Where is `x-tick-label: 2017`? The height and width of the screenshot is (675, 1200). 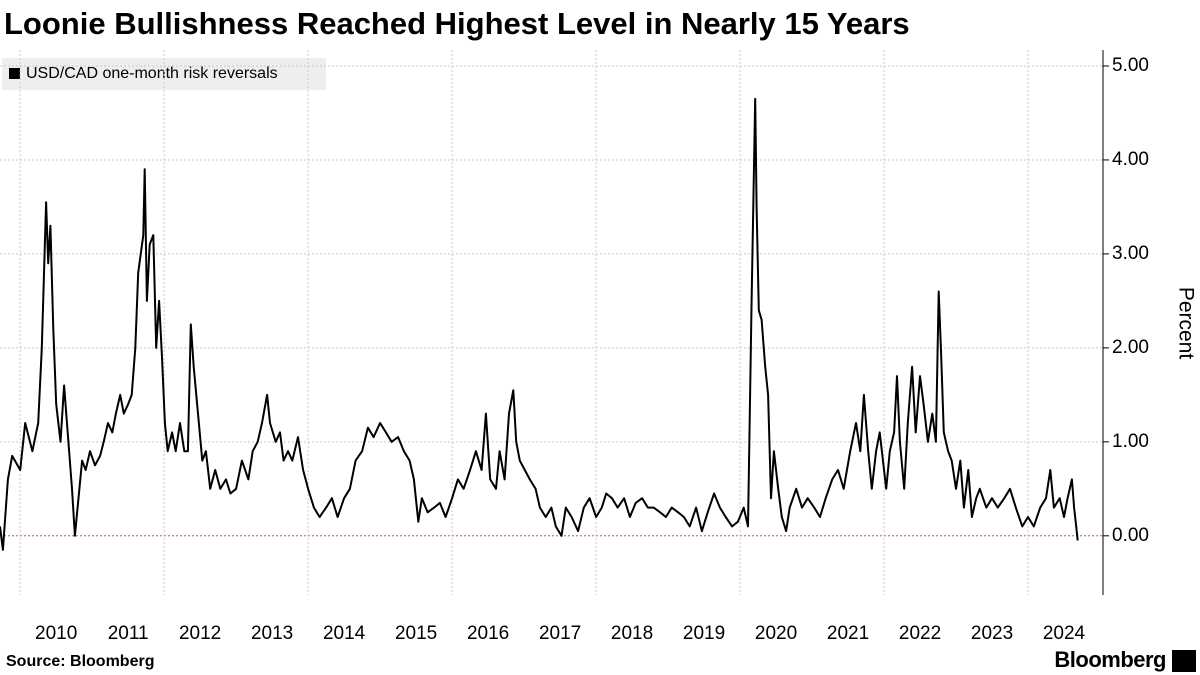 x-tick-label: 2017 is located at coordinates (560, 633).